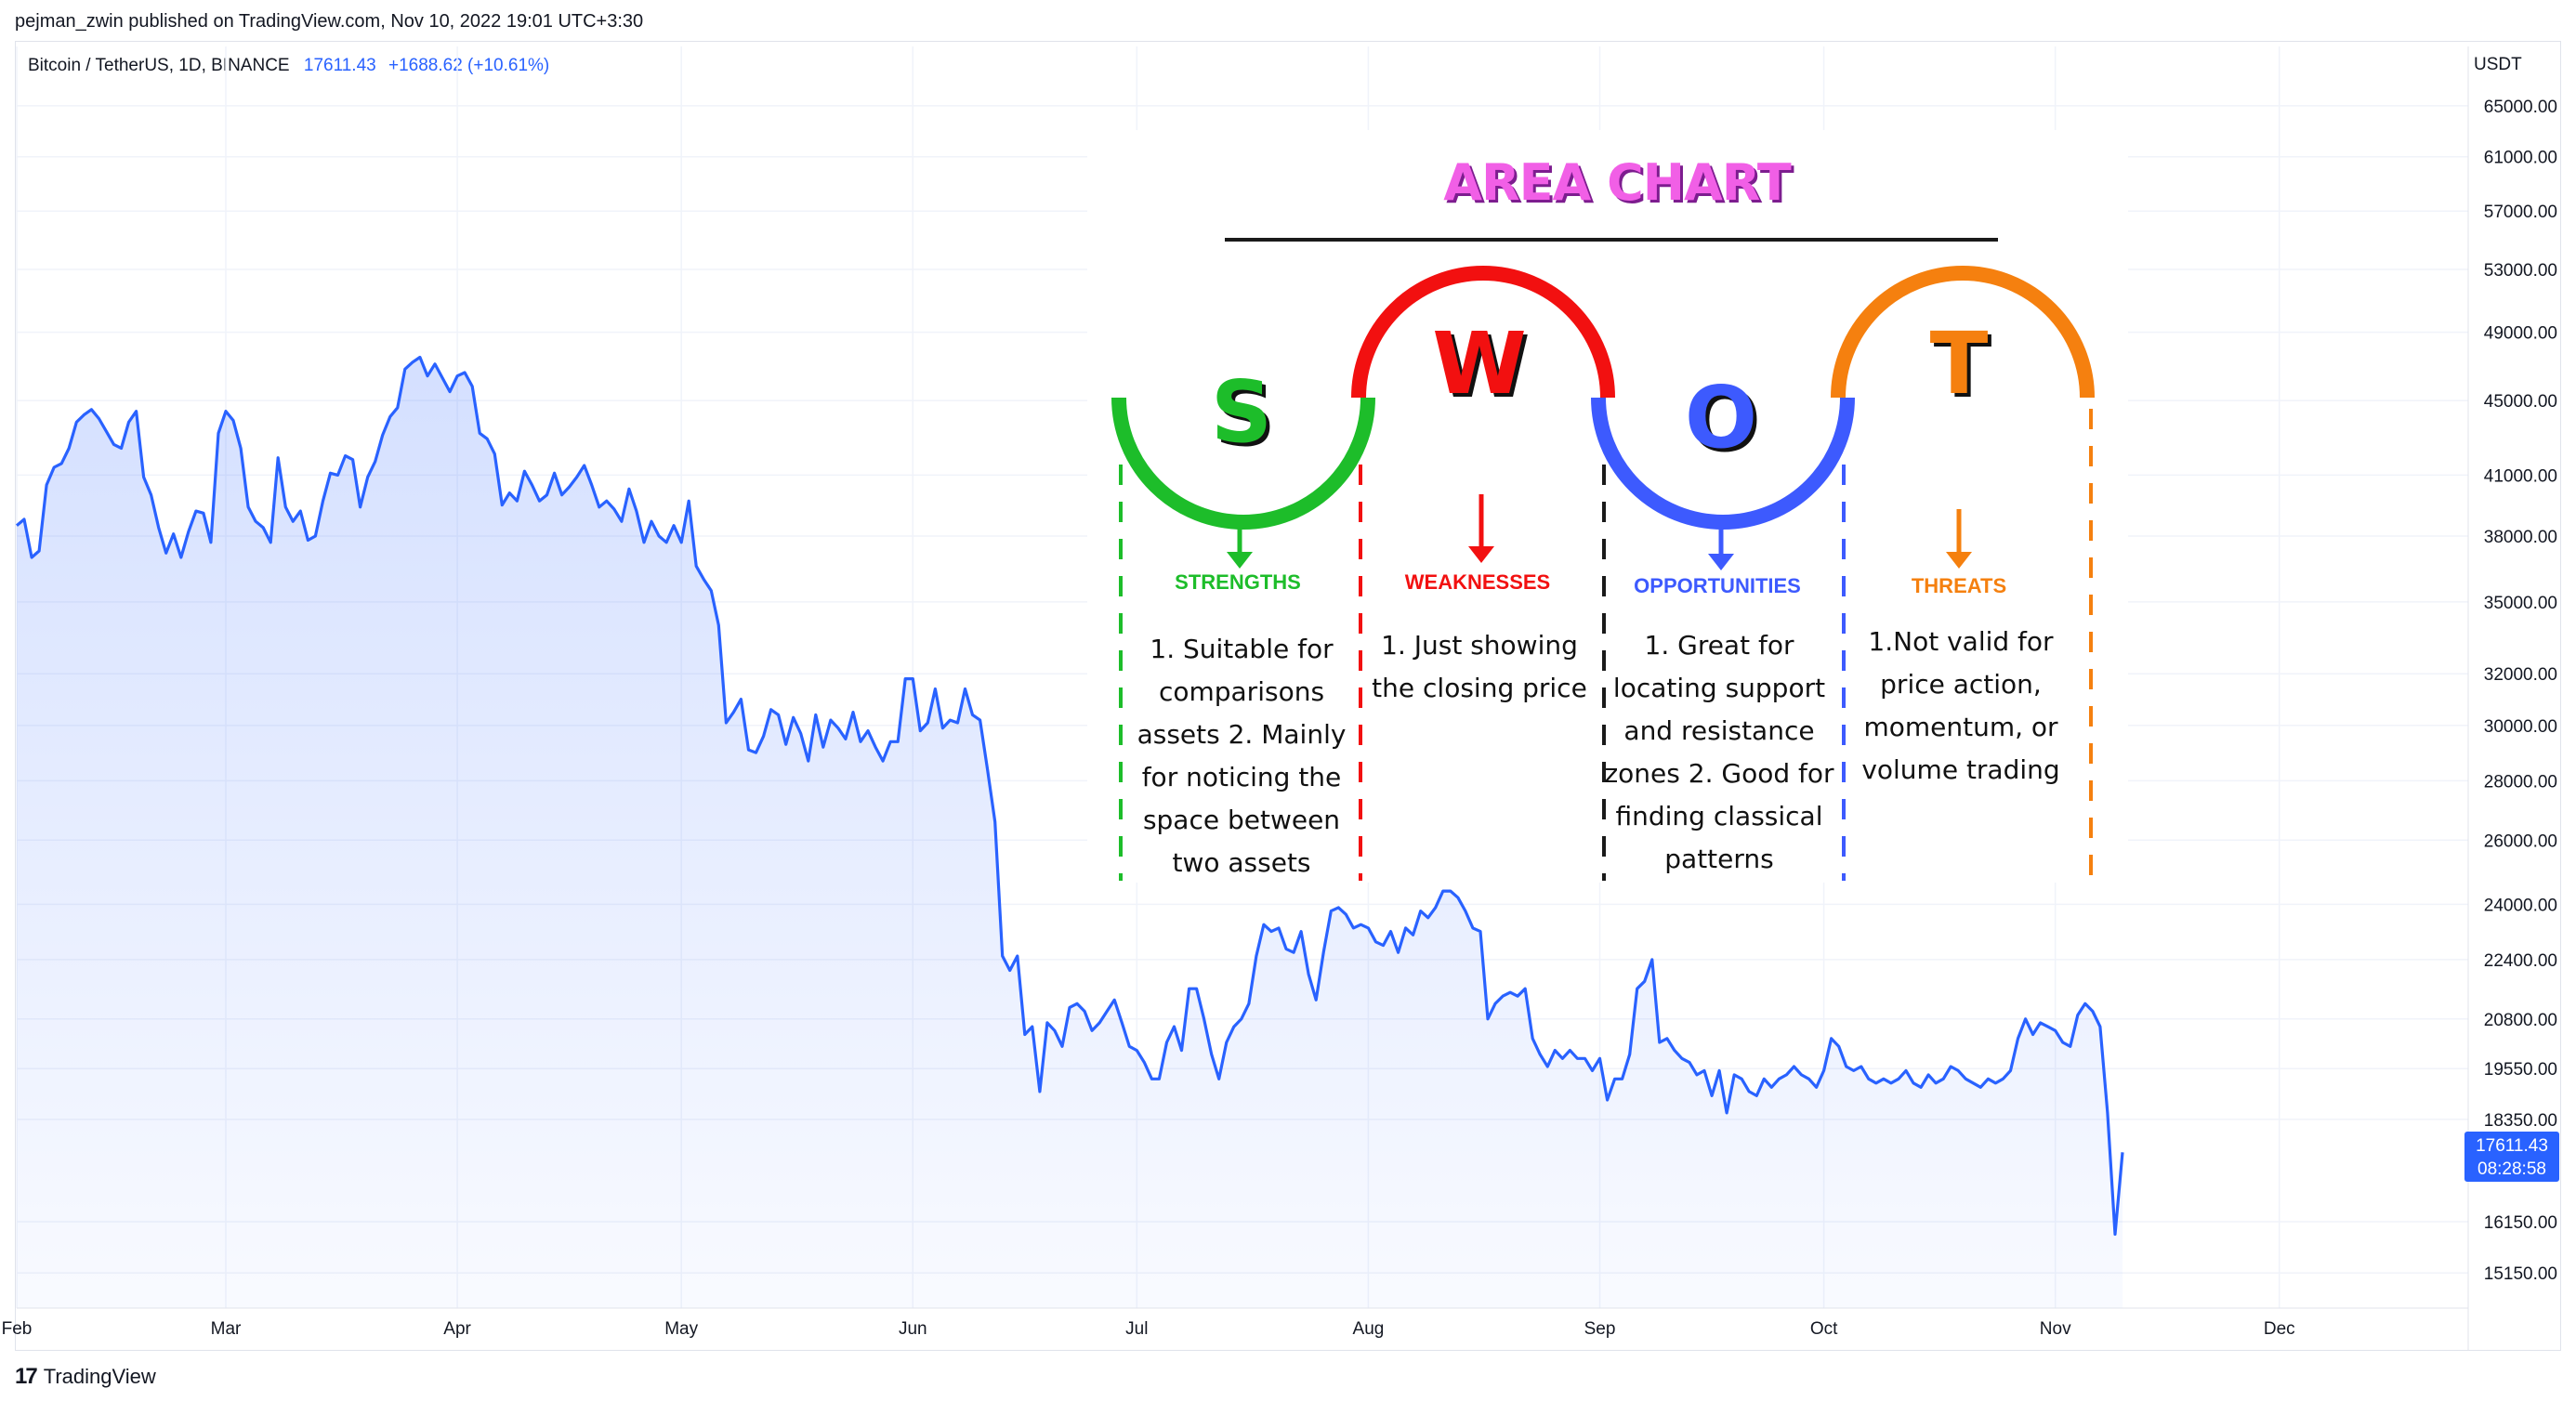  I want to click on y-tick-label: 35000.00, so click(2520, 603).